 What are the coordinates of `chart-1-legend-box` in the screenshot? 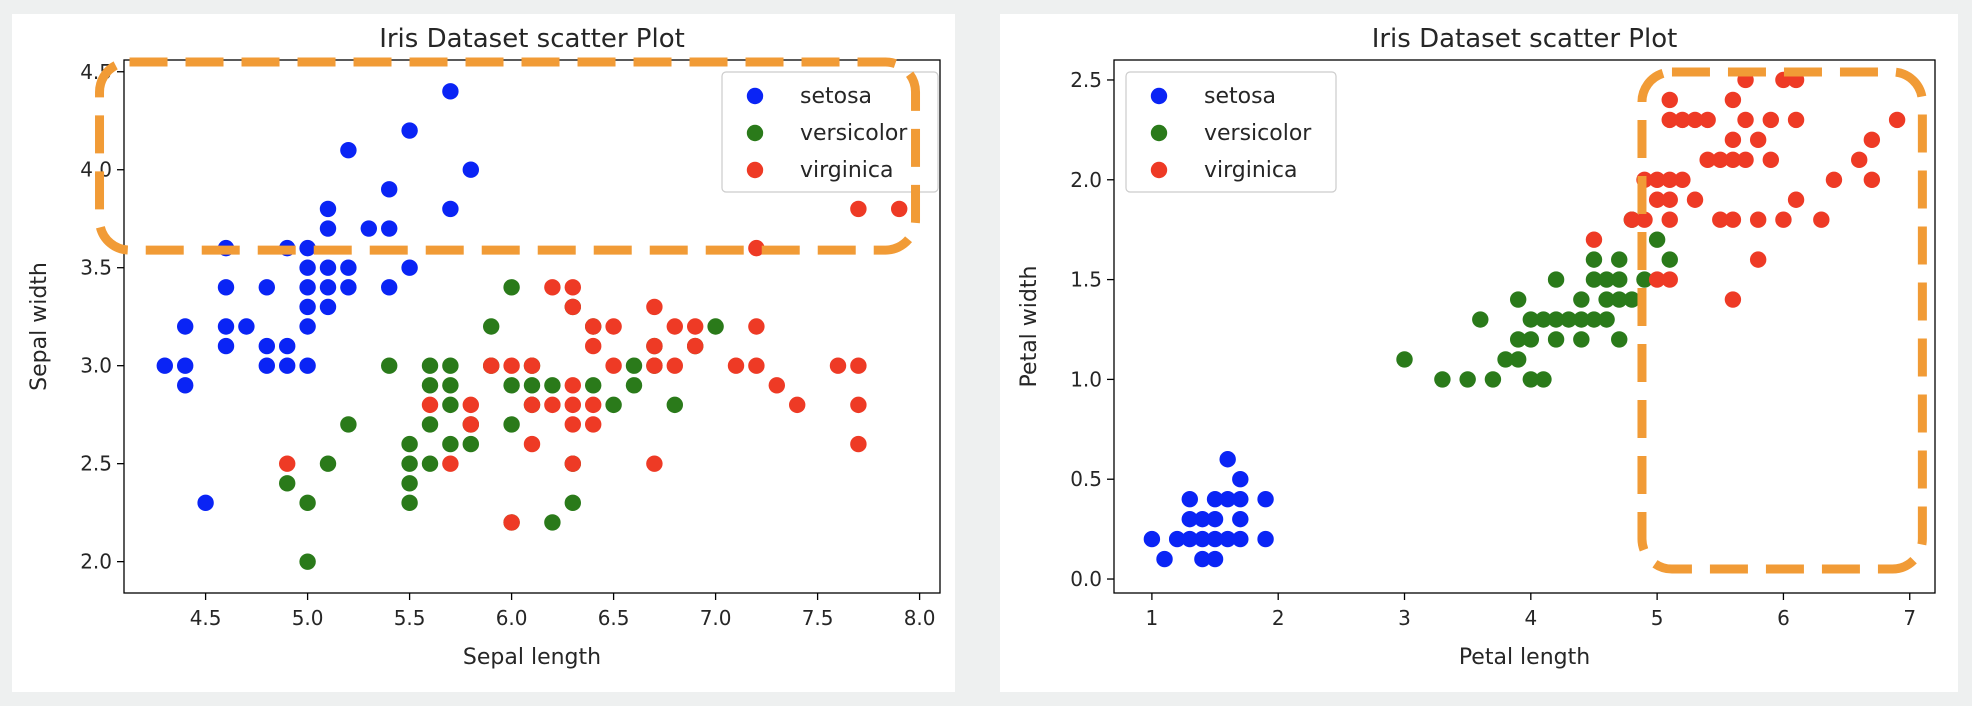 It's located at (830, 132).